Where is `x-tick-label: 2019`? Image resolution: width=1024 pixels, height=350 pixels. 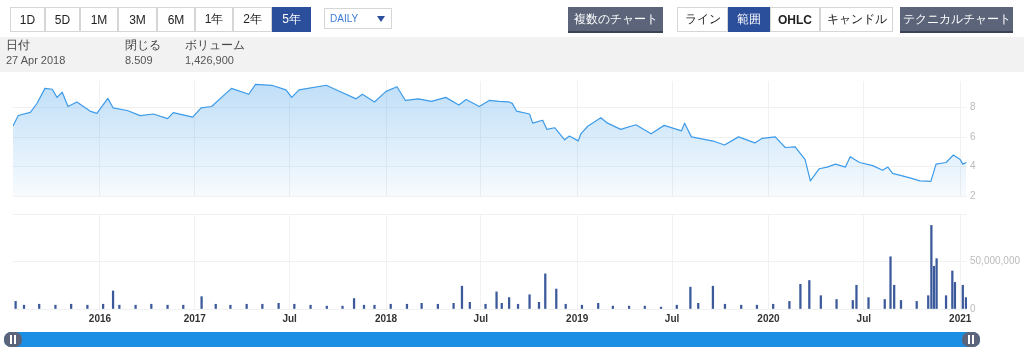
x-tick-label: 2019 is located at coordinates (577, 318).